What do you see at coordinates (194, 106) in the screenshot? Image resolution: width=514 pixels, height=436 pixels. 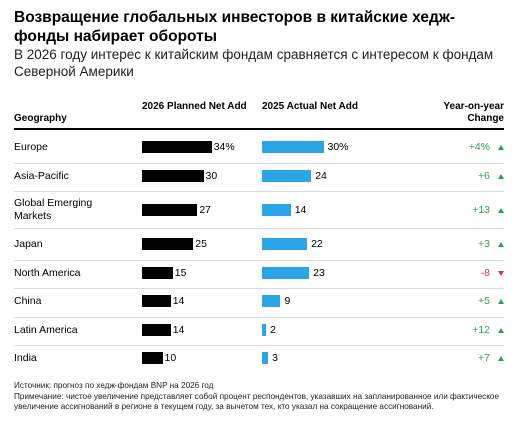 I see `header-planned: 2026 Planned Net Add` at bounding box center [194, 106].